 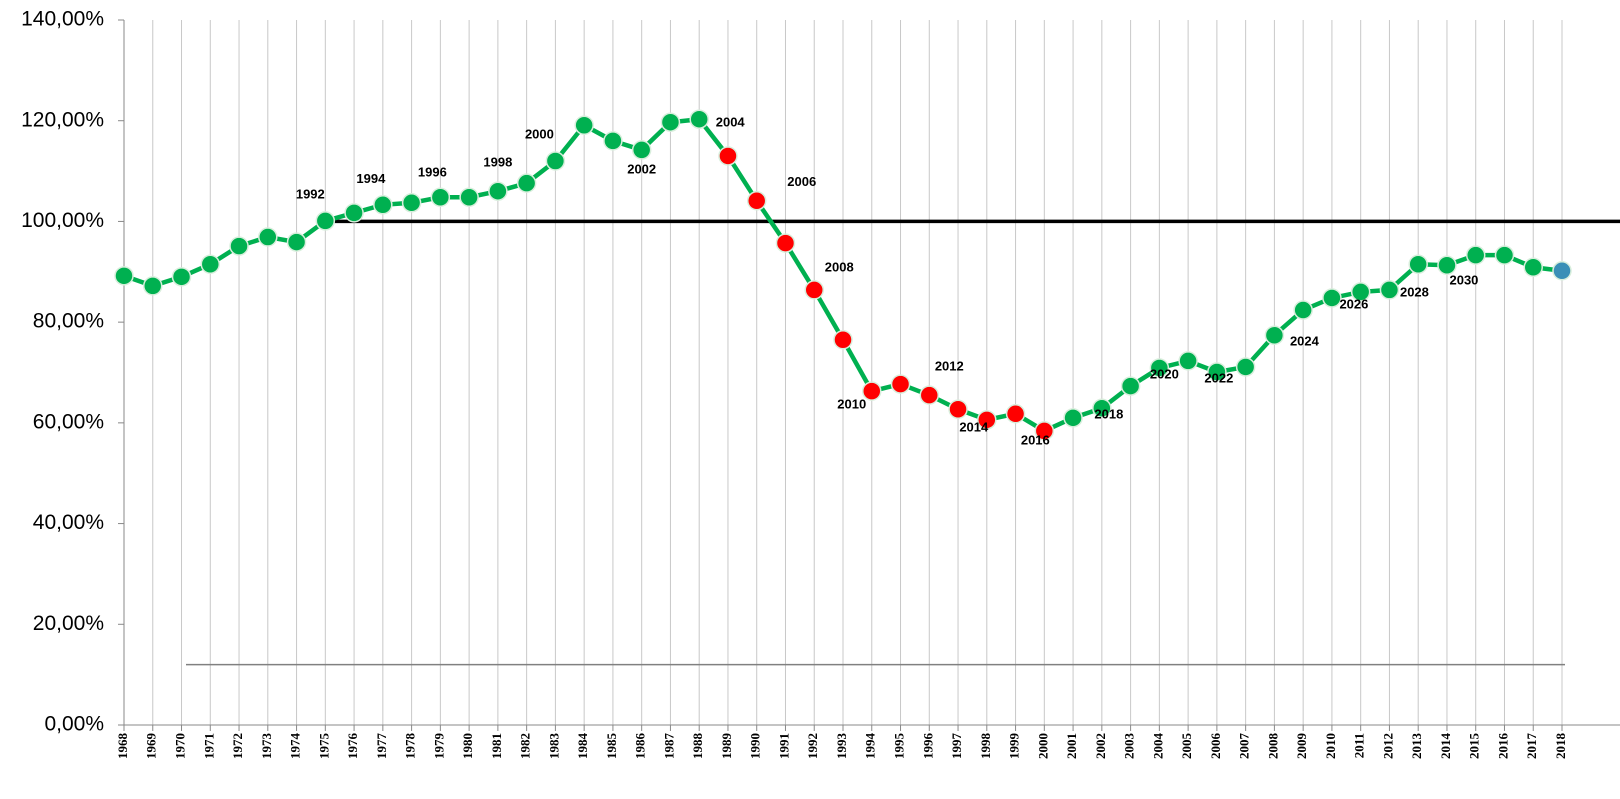 I want to click on x-tick-label: 1969, so click(x=151, y=746).